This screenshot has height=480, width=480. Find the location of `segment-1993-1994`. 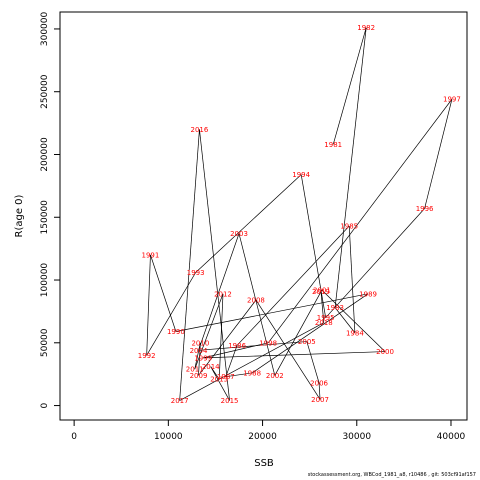

segment-1993-1994 is located at coordinates (248, 223).